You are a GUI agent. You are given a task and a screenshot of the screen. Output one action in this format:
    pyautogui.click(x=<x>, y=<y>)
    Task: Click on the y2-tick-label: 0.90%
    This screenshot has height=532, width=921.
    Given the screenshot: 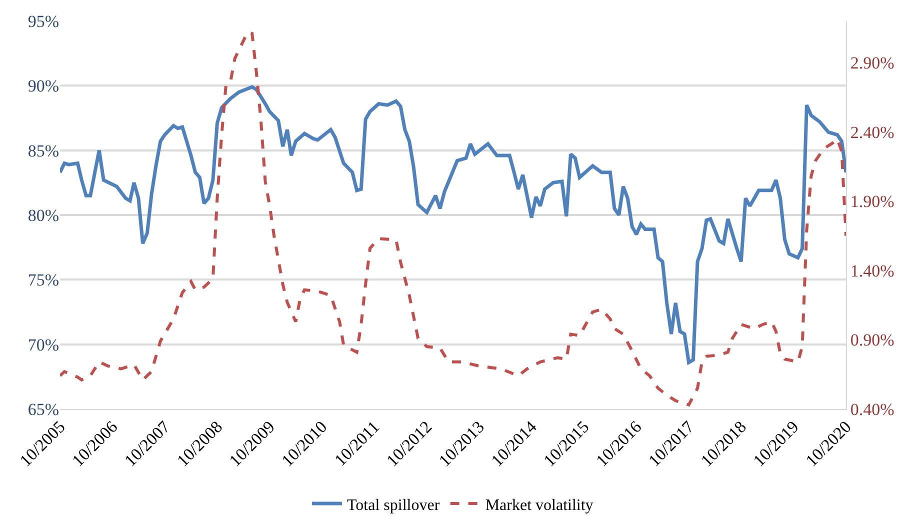 What is the action you would take?
    pyautogui.click(x=872, y=340)
    